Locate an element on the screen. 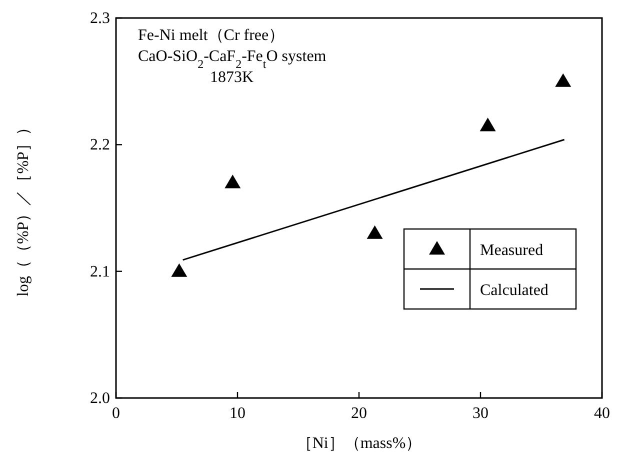 This screenshot has width=622, height=462. annotation: 1873K is located at coordinates (232, 77).